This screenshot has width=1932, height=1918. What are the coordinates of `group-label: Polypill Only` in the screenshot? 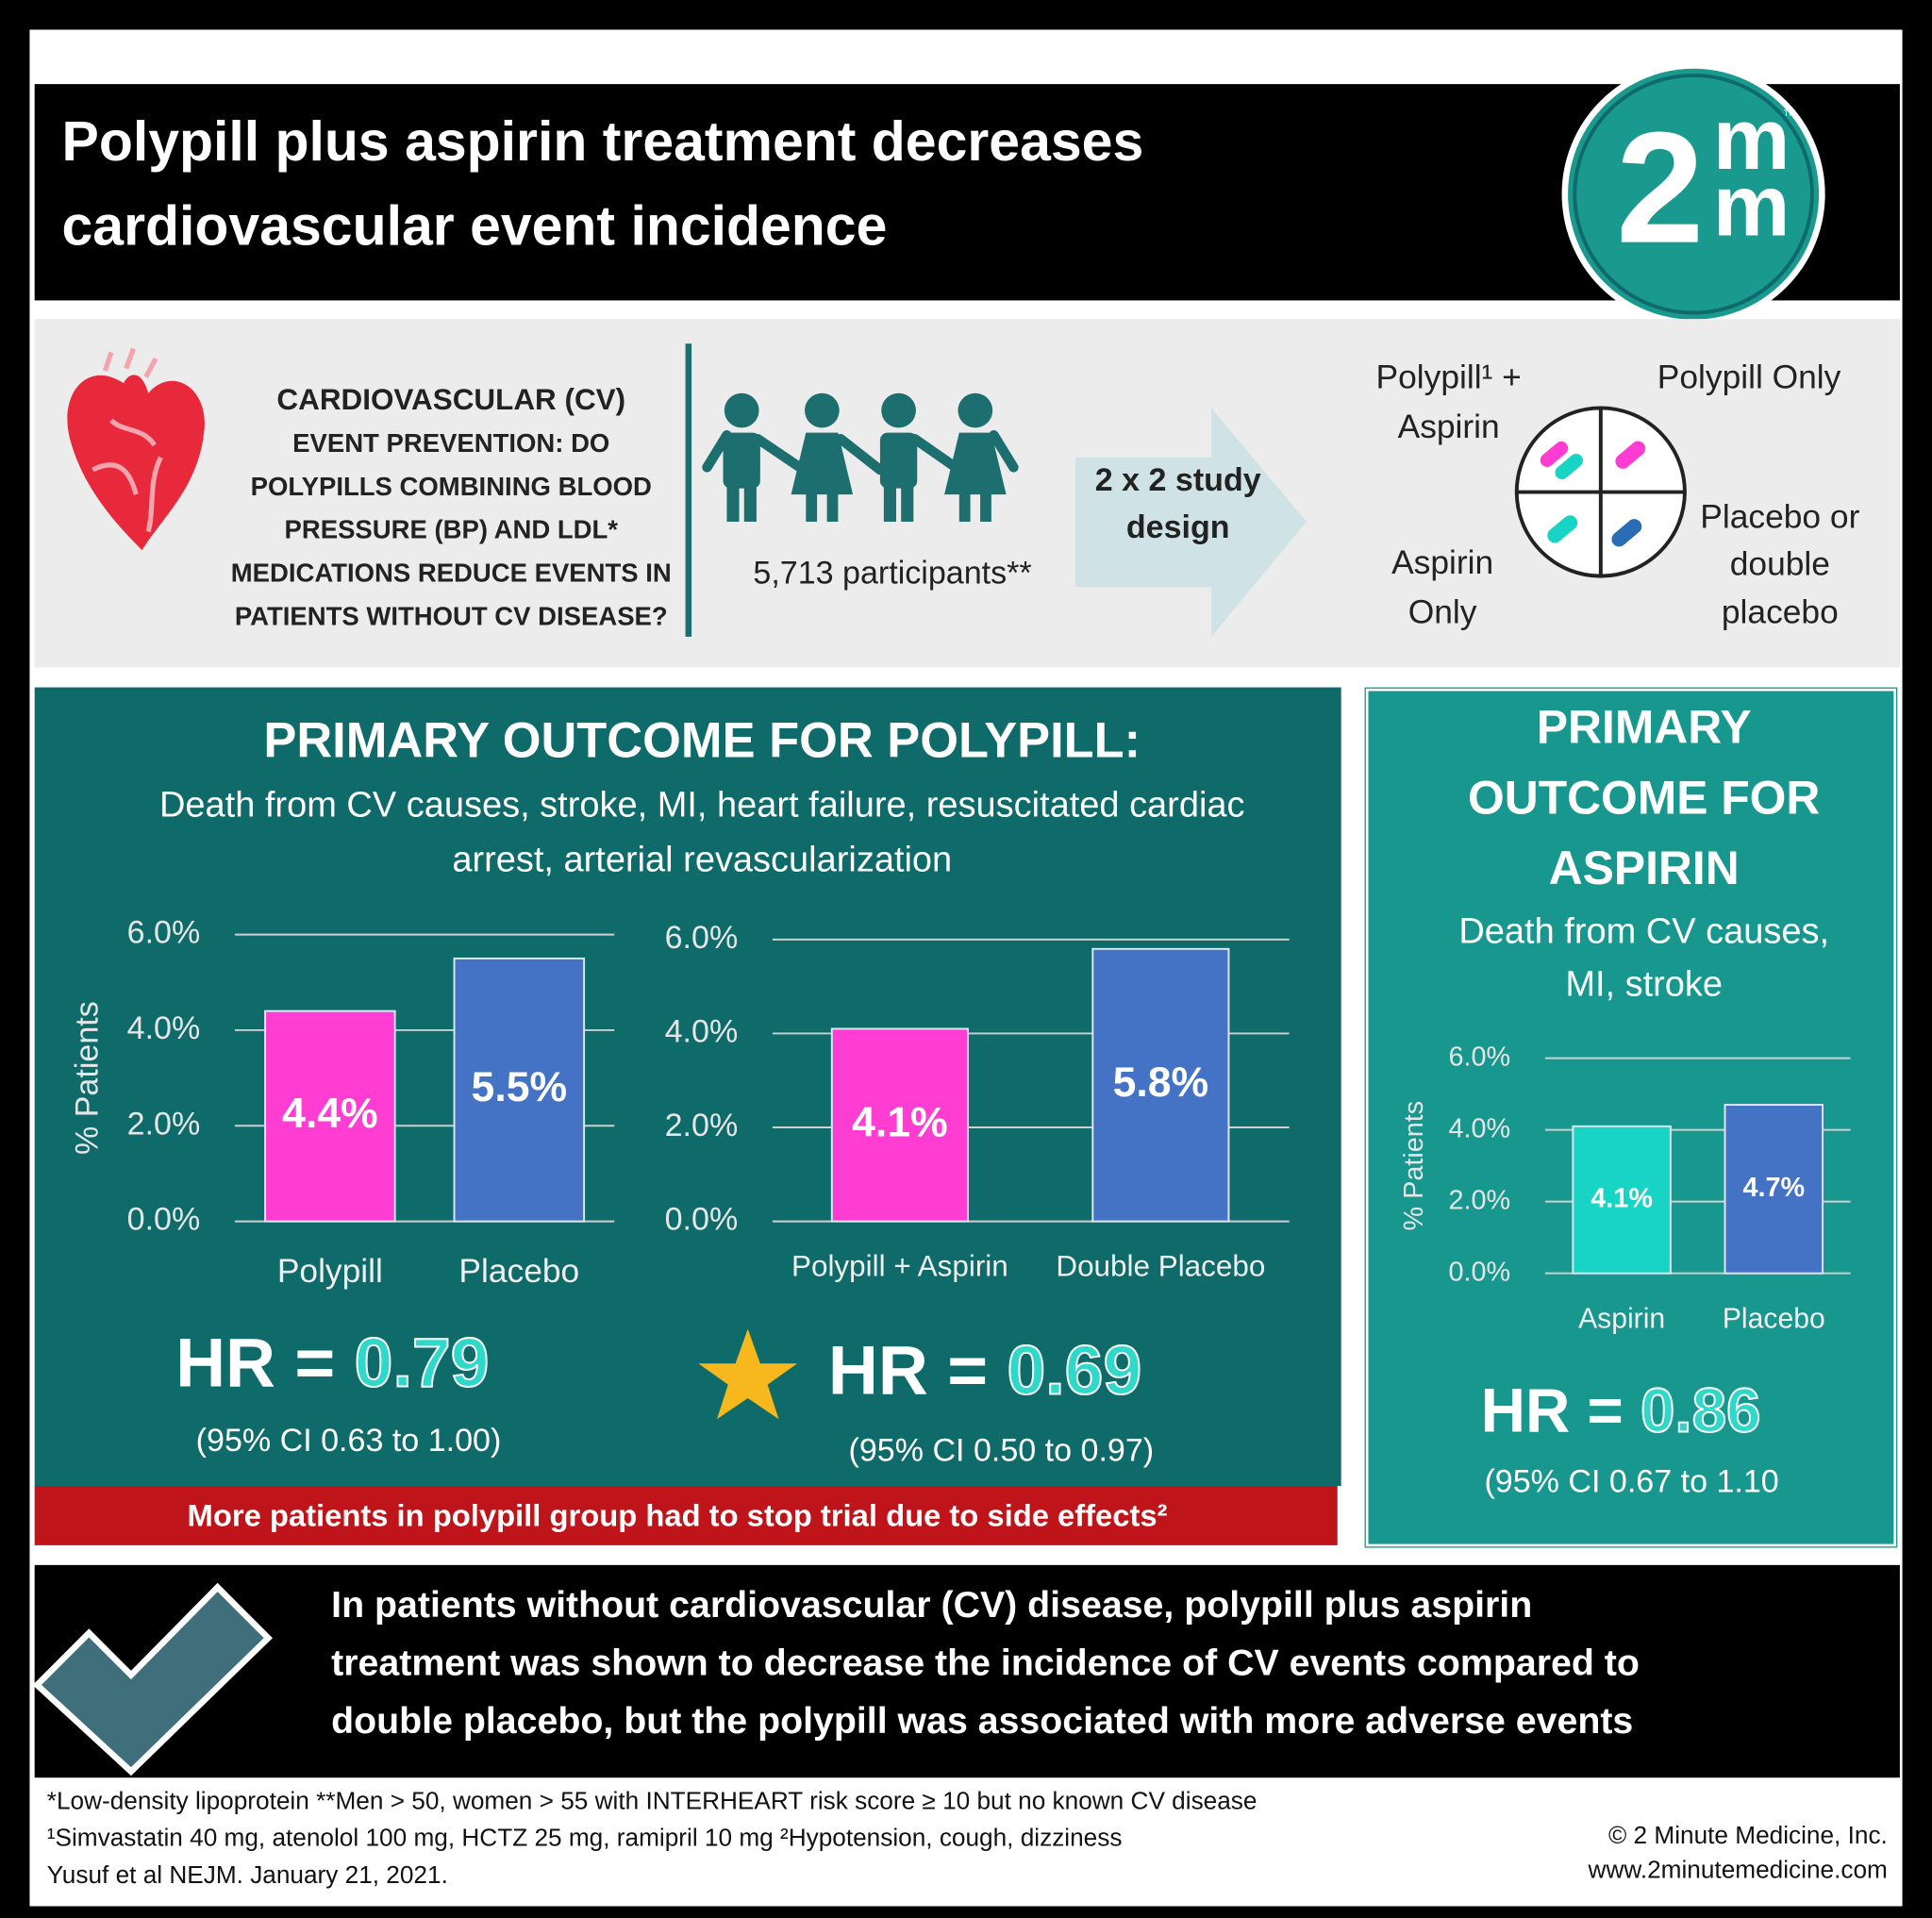 It's located at (1749, 377).